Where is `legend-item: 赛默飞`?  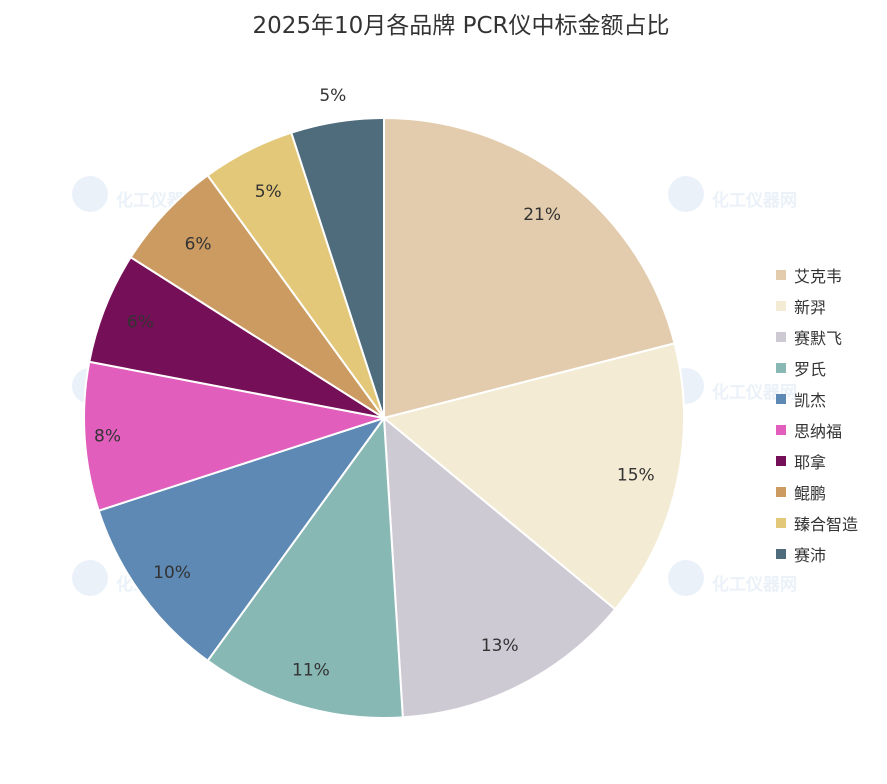
legend-item: 赛默飞 is located at coordinates (817, 336).